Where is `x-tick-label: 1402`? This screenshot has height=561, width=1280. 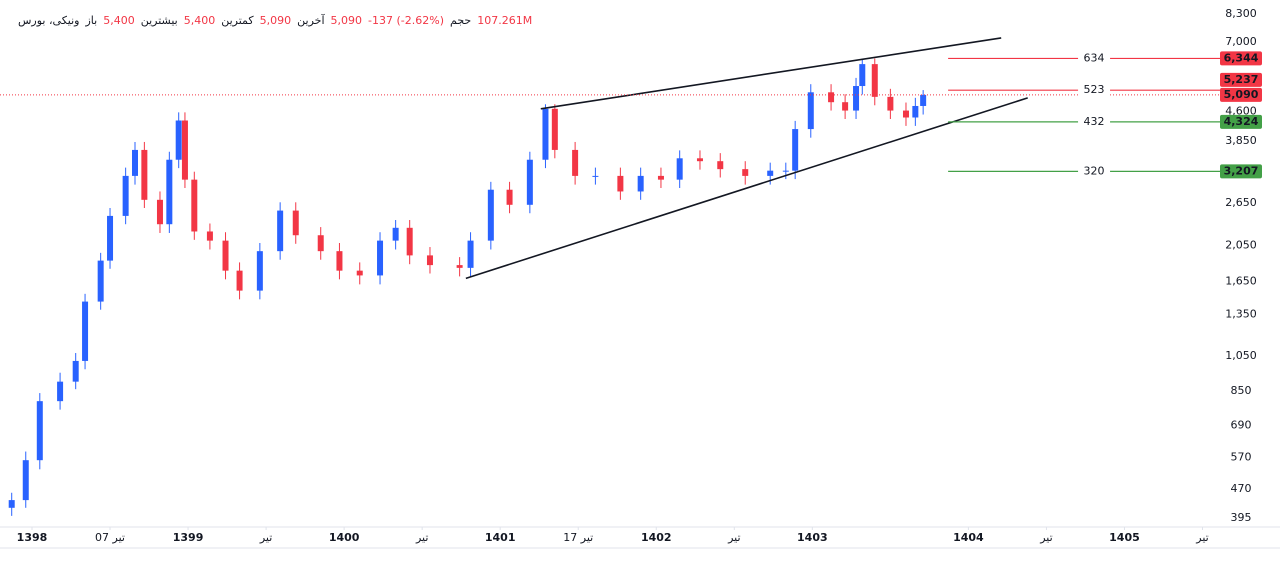
x-tick-label: 1402 is located at coordinates (656, 537).